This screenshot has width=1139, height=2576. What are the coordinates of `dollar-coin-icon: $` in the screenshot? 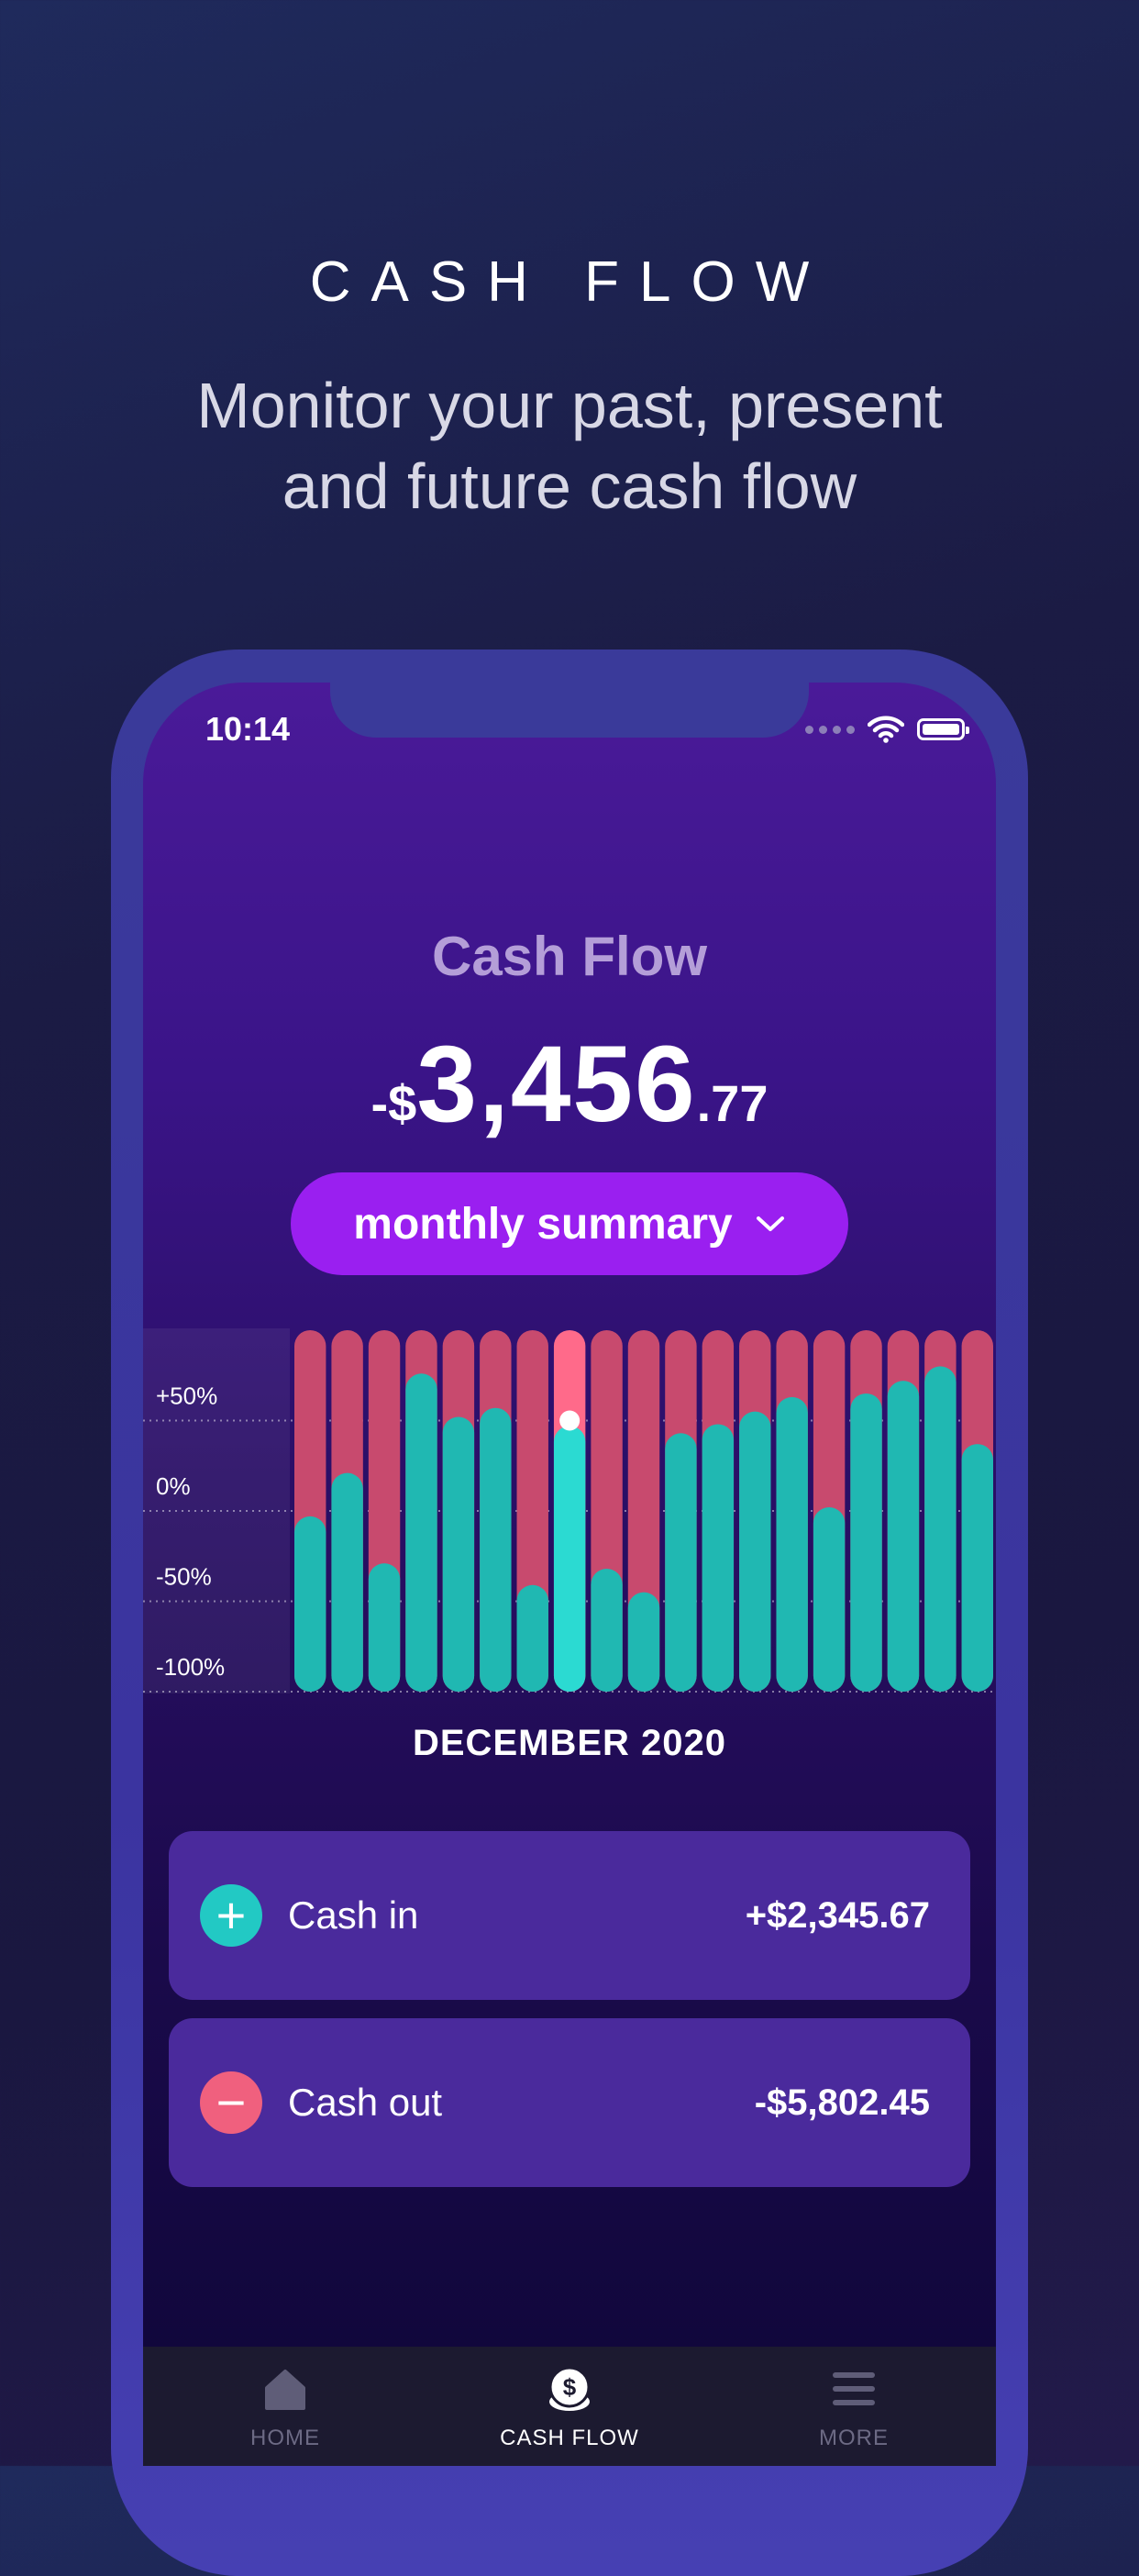 It's located at (569, 2389).